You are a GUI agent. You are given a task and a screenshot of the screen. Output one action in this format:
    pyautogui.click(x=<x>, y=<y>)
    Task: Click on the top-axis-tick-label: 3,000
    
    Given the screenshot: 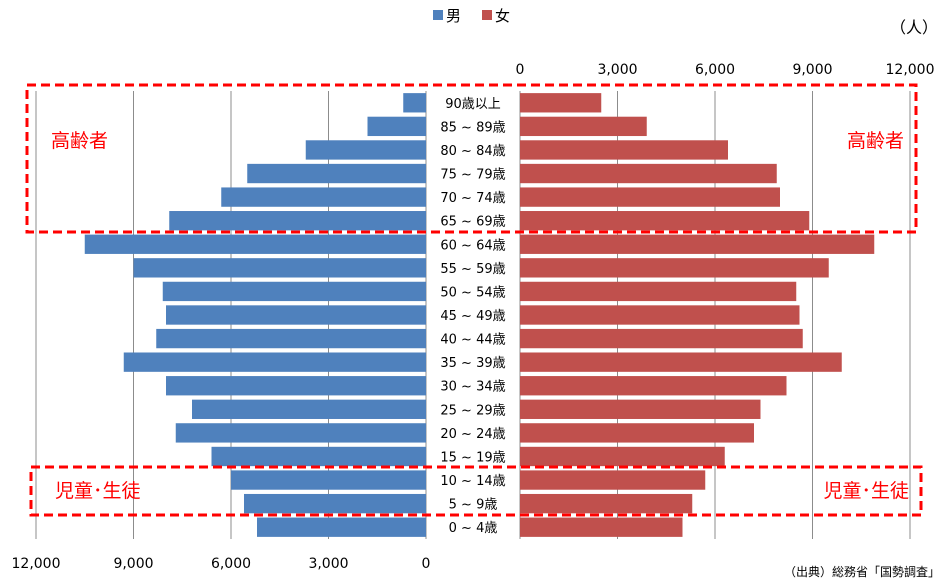 What is the action you would take?
    pyautogui.click(x=617, y=70)
    